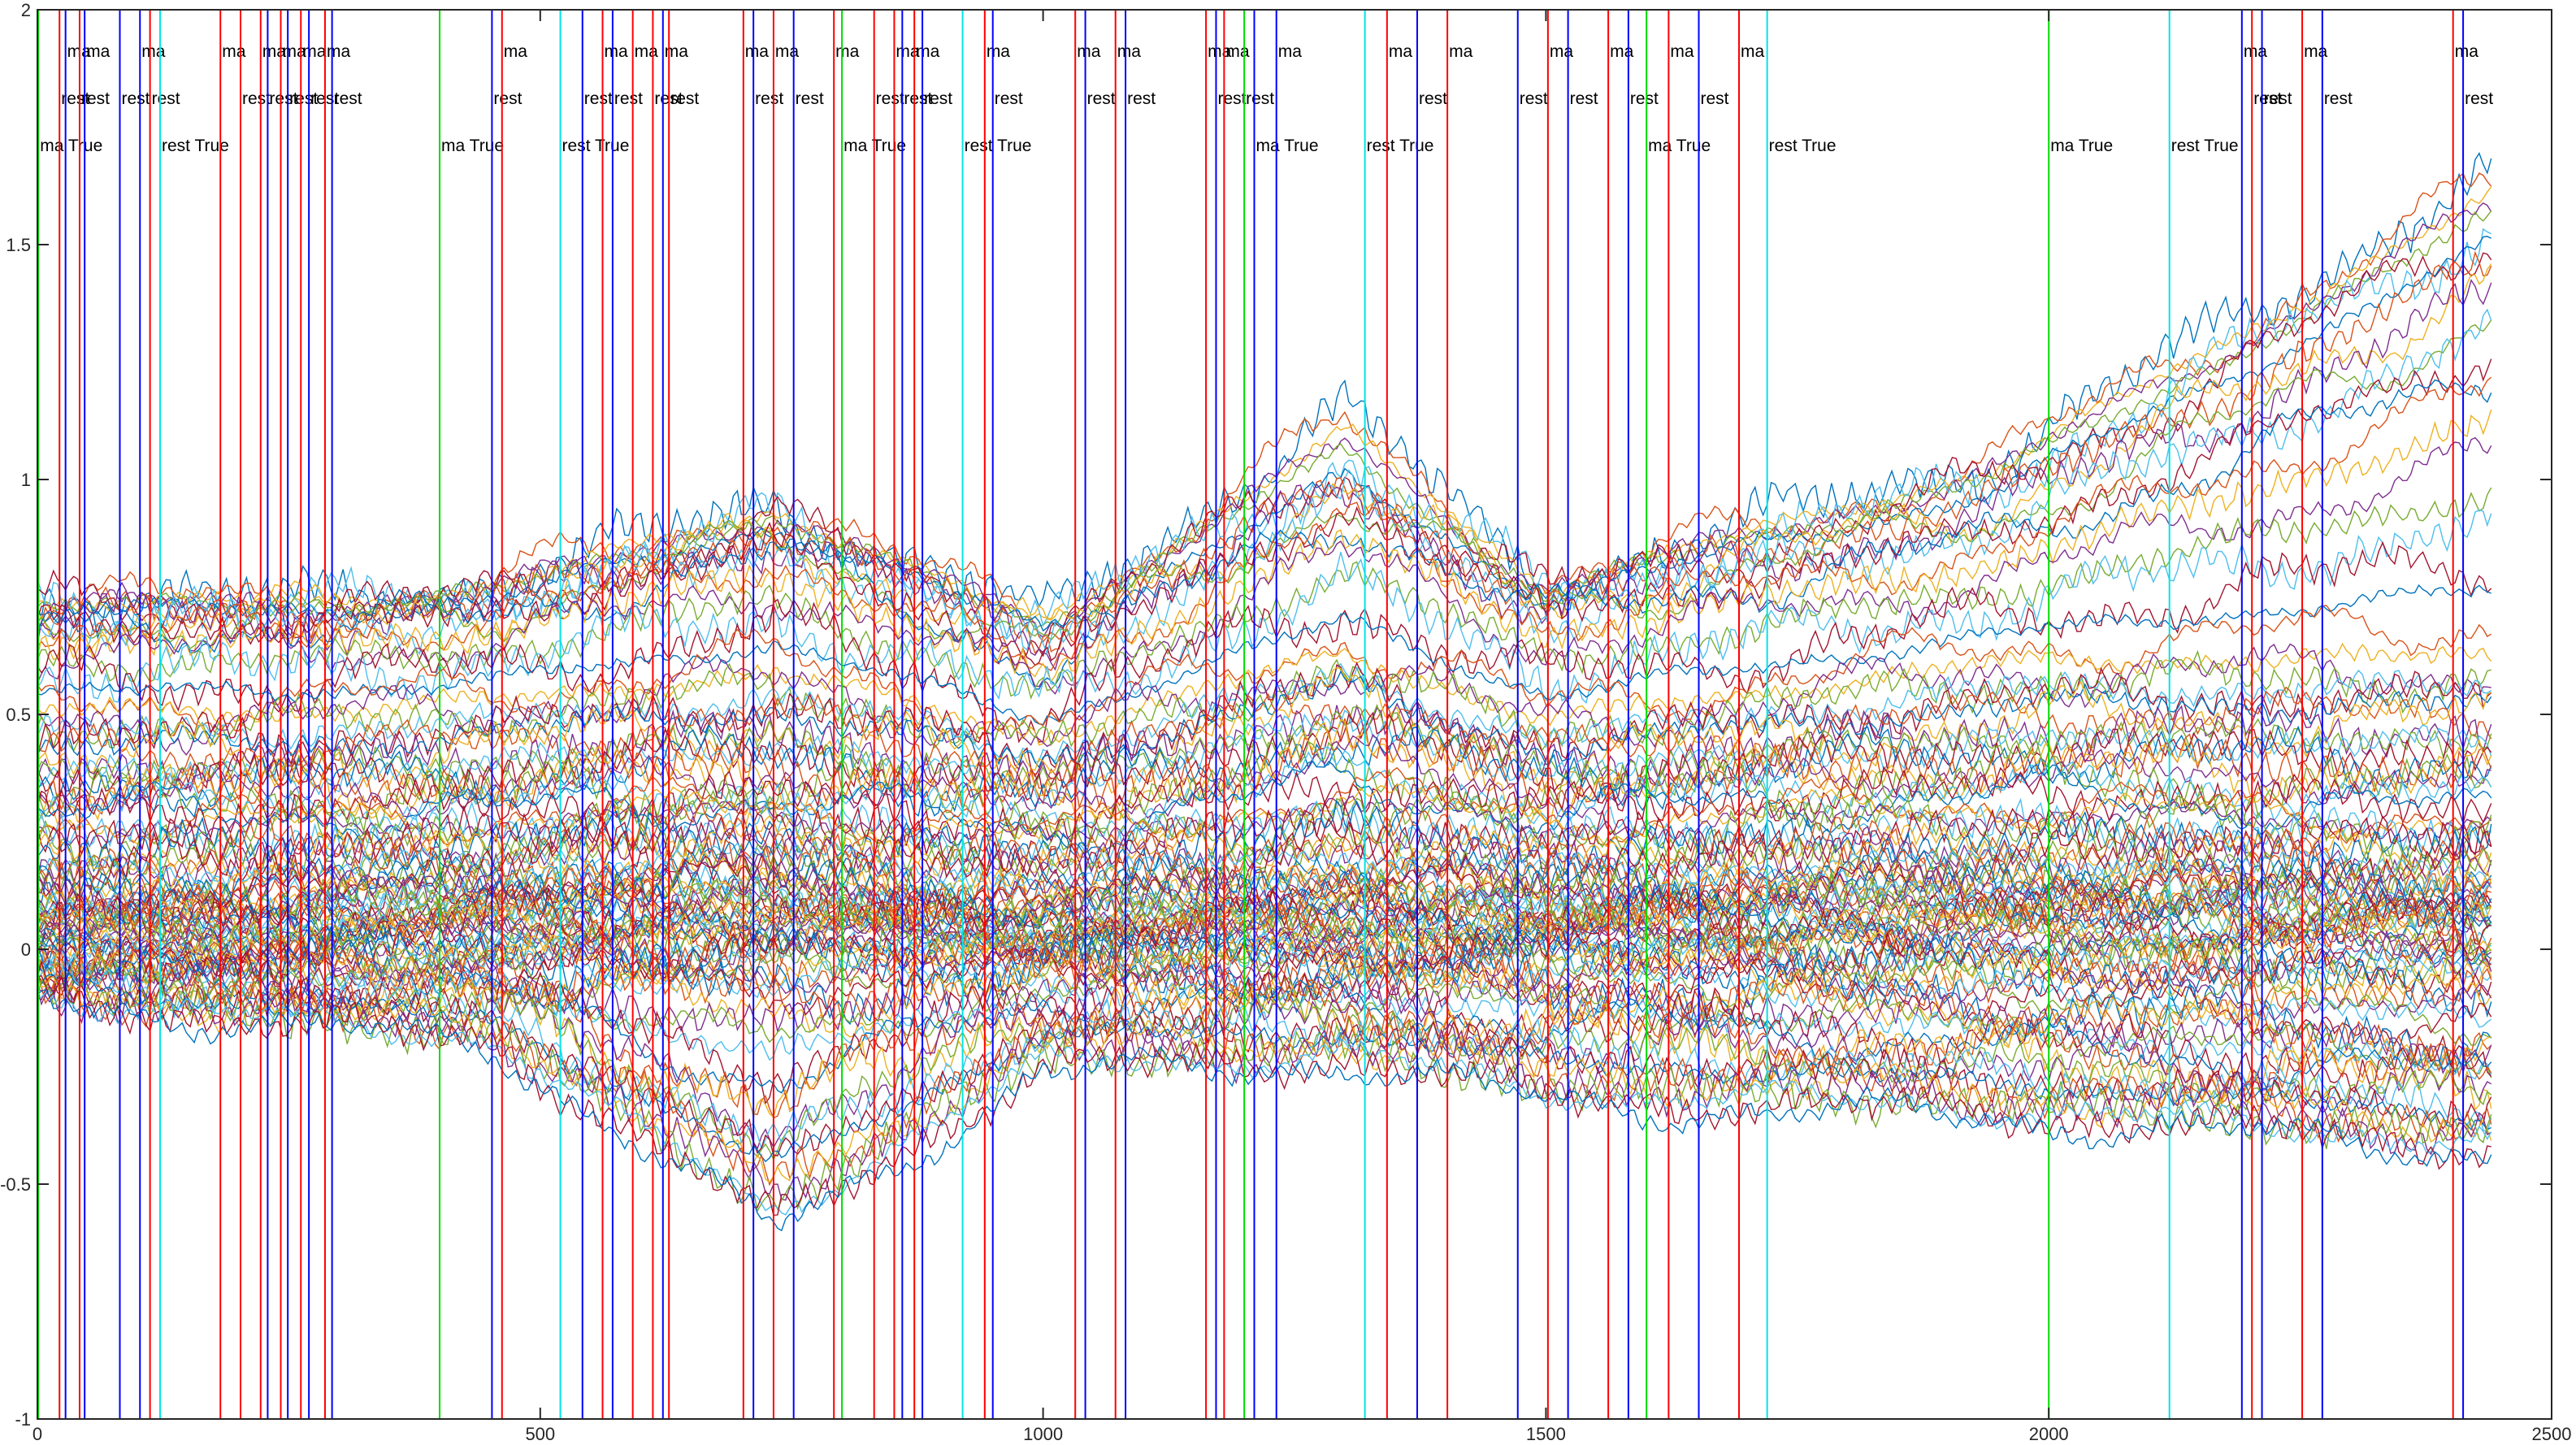  I want to click on x-tick-label: 500, so click(540, 1434).